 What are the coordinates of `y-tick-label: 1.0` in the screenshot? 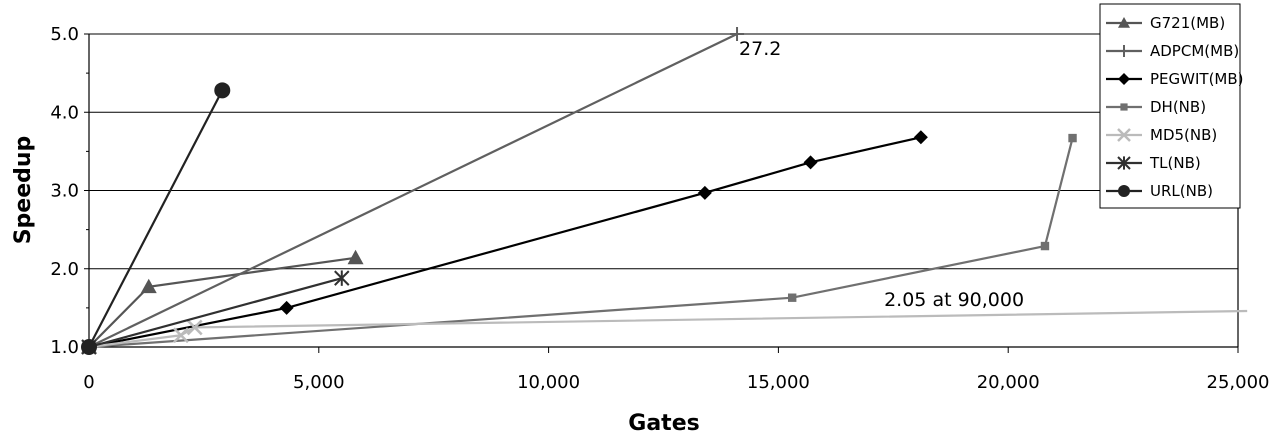 It's located at (64, 347).